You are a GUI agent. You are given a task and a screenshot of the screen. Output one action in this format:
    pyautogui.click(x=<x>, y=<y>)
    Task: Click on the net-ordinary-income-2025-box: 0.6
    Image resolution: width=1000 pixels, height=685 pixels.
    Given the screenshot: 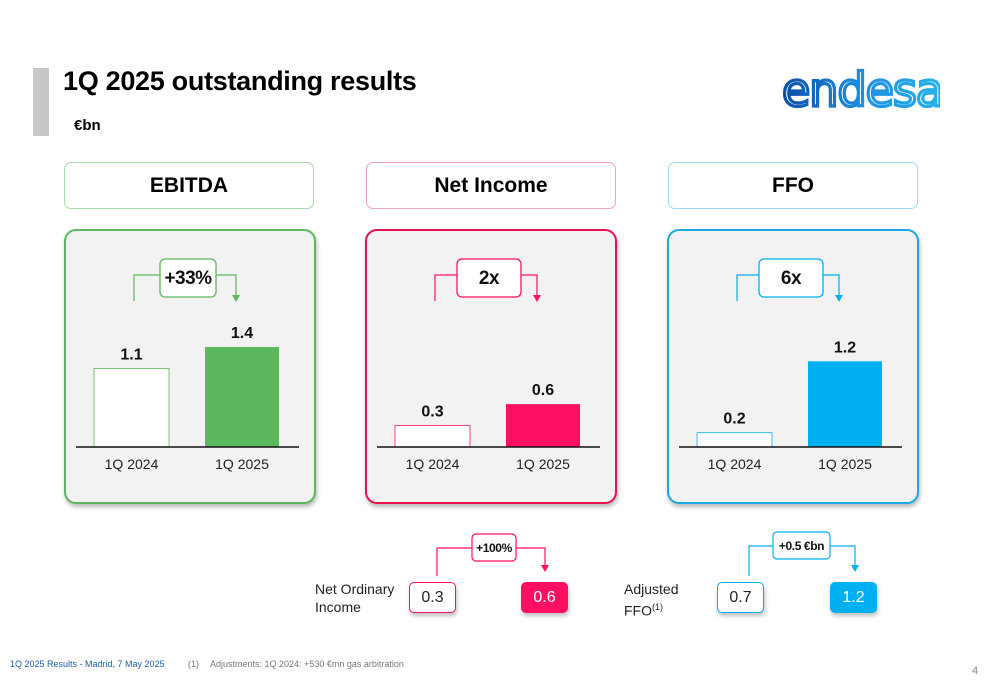 What is the action you would take?
    pyautogui.click(x=544, y=597)
    